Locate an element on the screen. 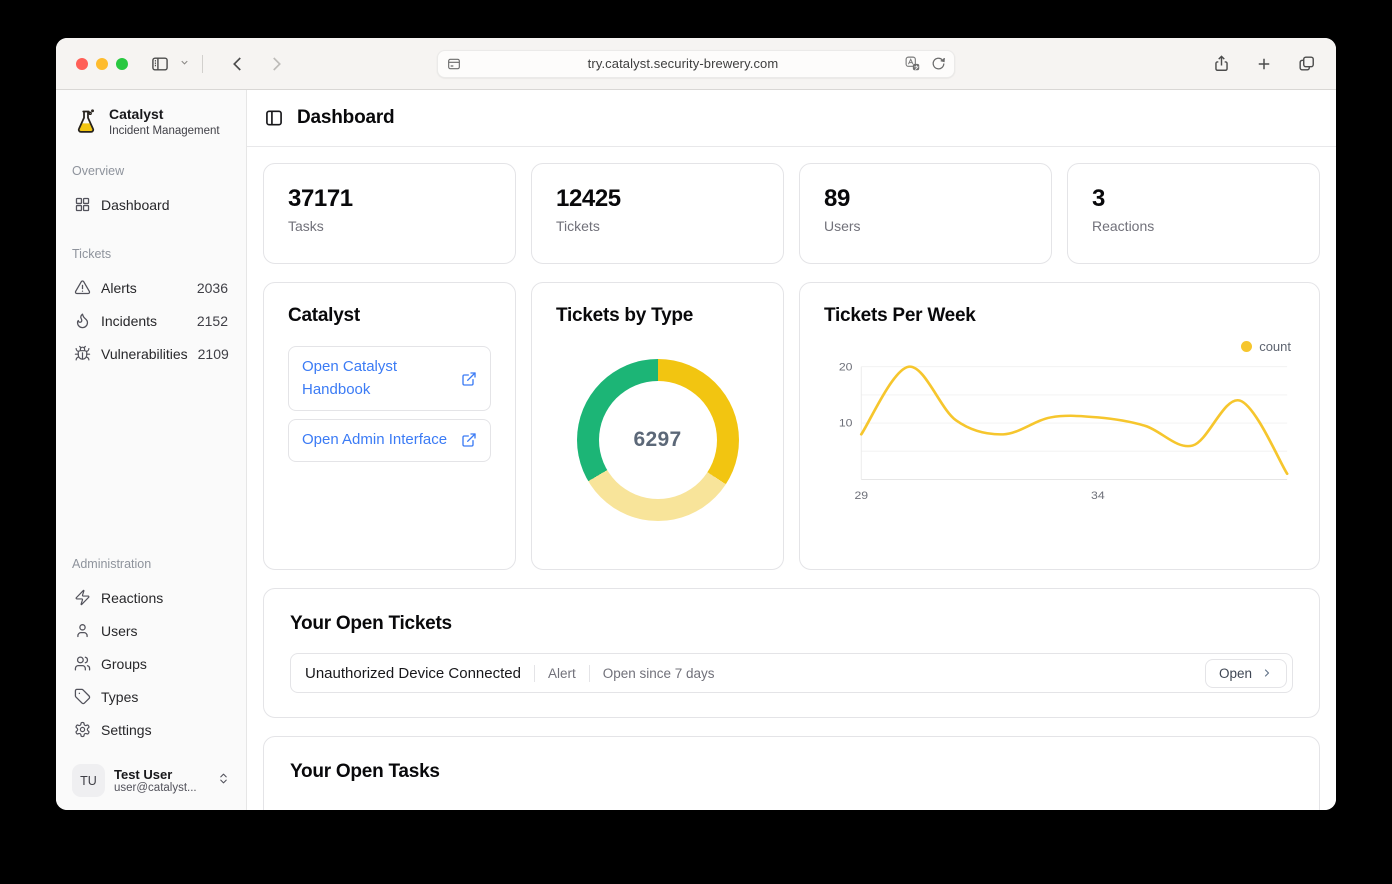 This screenshot has width=1392, height=884. sidebar-item-alerts: Alerts 2036 is located at coordinates (151, 287).